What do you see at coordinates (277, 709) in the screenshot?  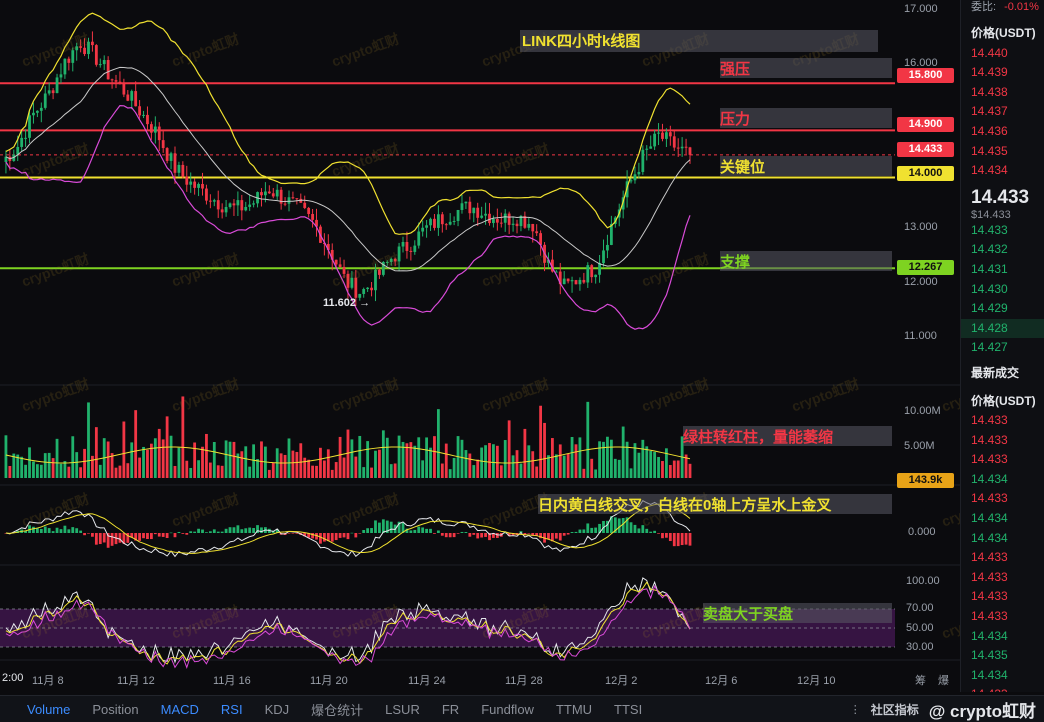 I see `tab-kdj: KDJ` at bounding box center [277, 709].